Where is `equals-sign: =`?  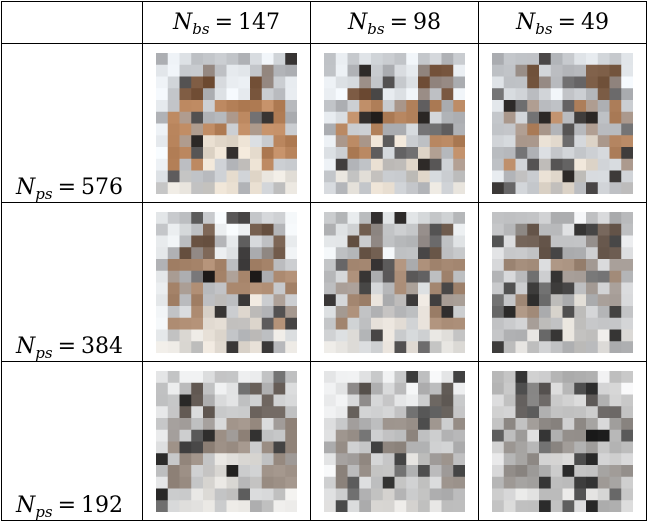 equals-sign: = is located at coordinates (66, 187).